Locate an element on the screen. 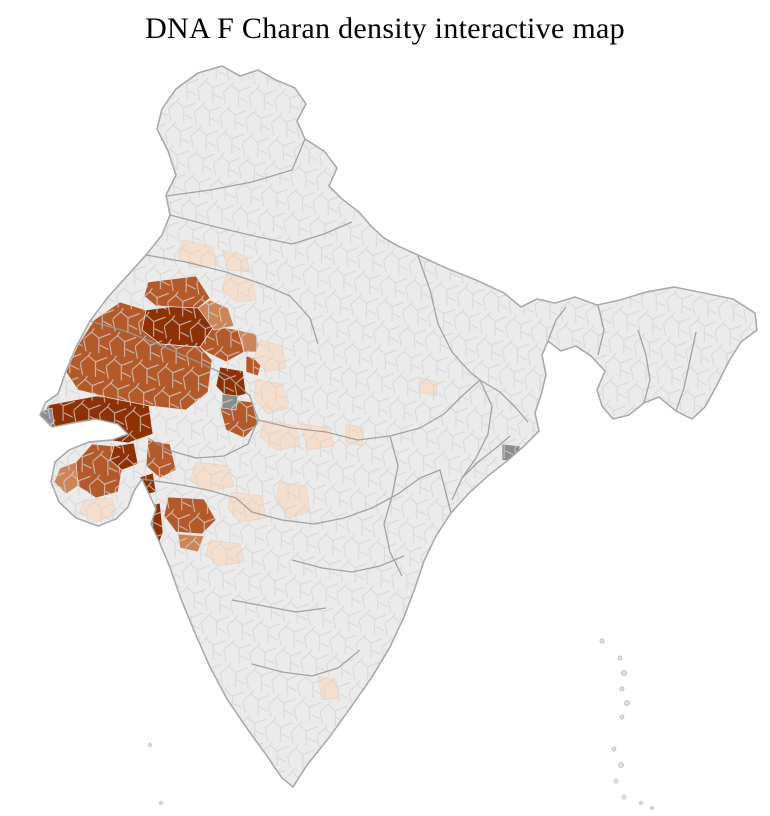  lakshadweep-islands is located at coordinates (155, 774).